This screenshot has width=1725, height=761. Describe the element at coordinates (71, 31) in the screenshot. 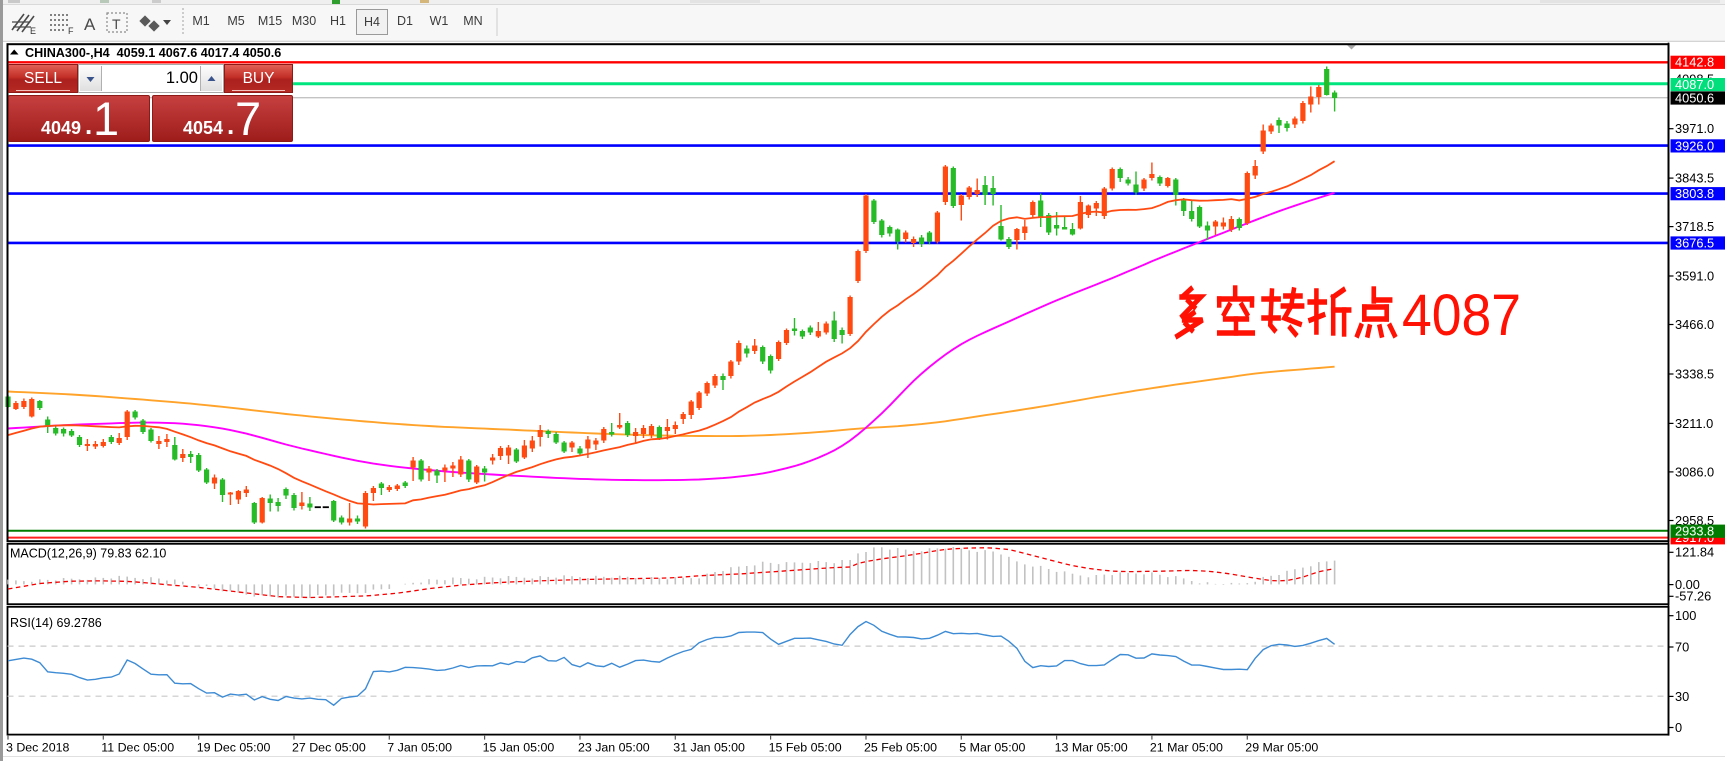

I see `svg-text: F` at that location.